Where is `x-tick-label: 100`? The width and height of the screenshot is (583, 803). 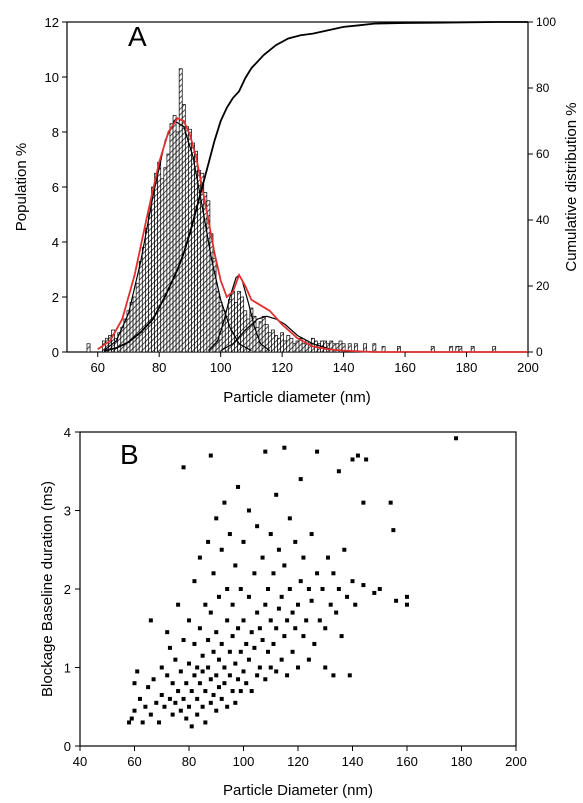
x-tick-label: 100 is located at coordinates (221, 367).